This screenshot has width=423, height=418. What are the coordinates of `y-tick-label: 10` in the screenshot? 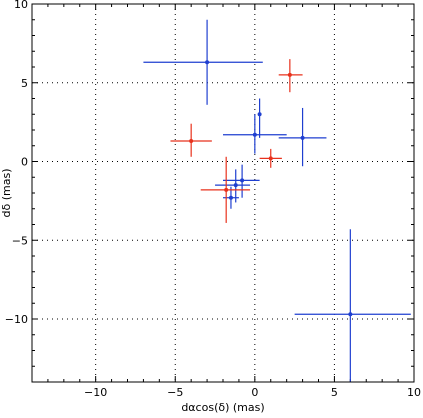 It's located at (21, 5).